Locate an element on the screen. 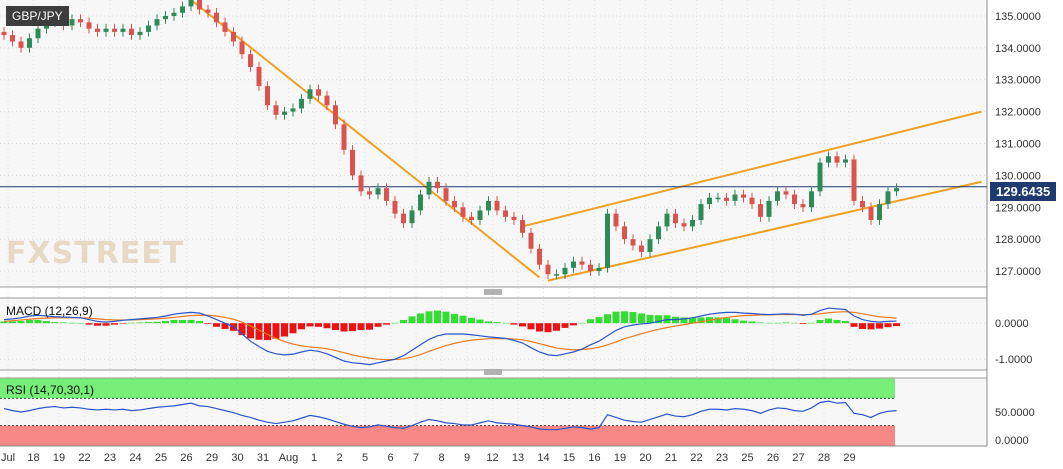  date-tick-label: 25 is located at coordinates (747, 458).